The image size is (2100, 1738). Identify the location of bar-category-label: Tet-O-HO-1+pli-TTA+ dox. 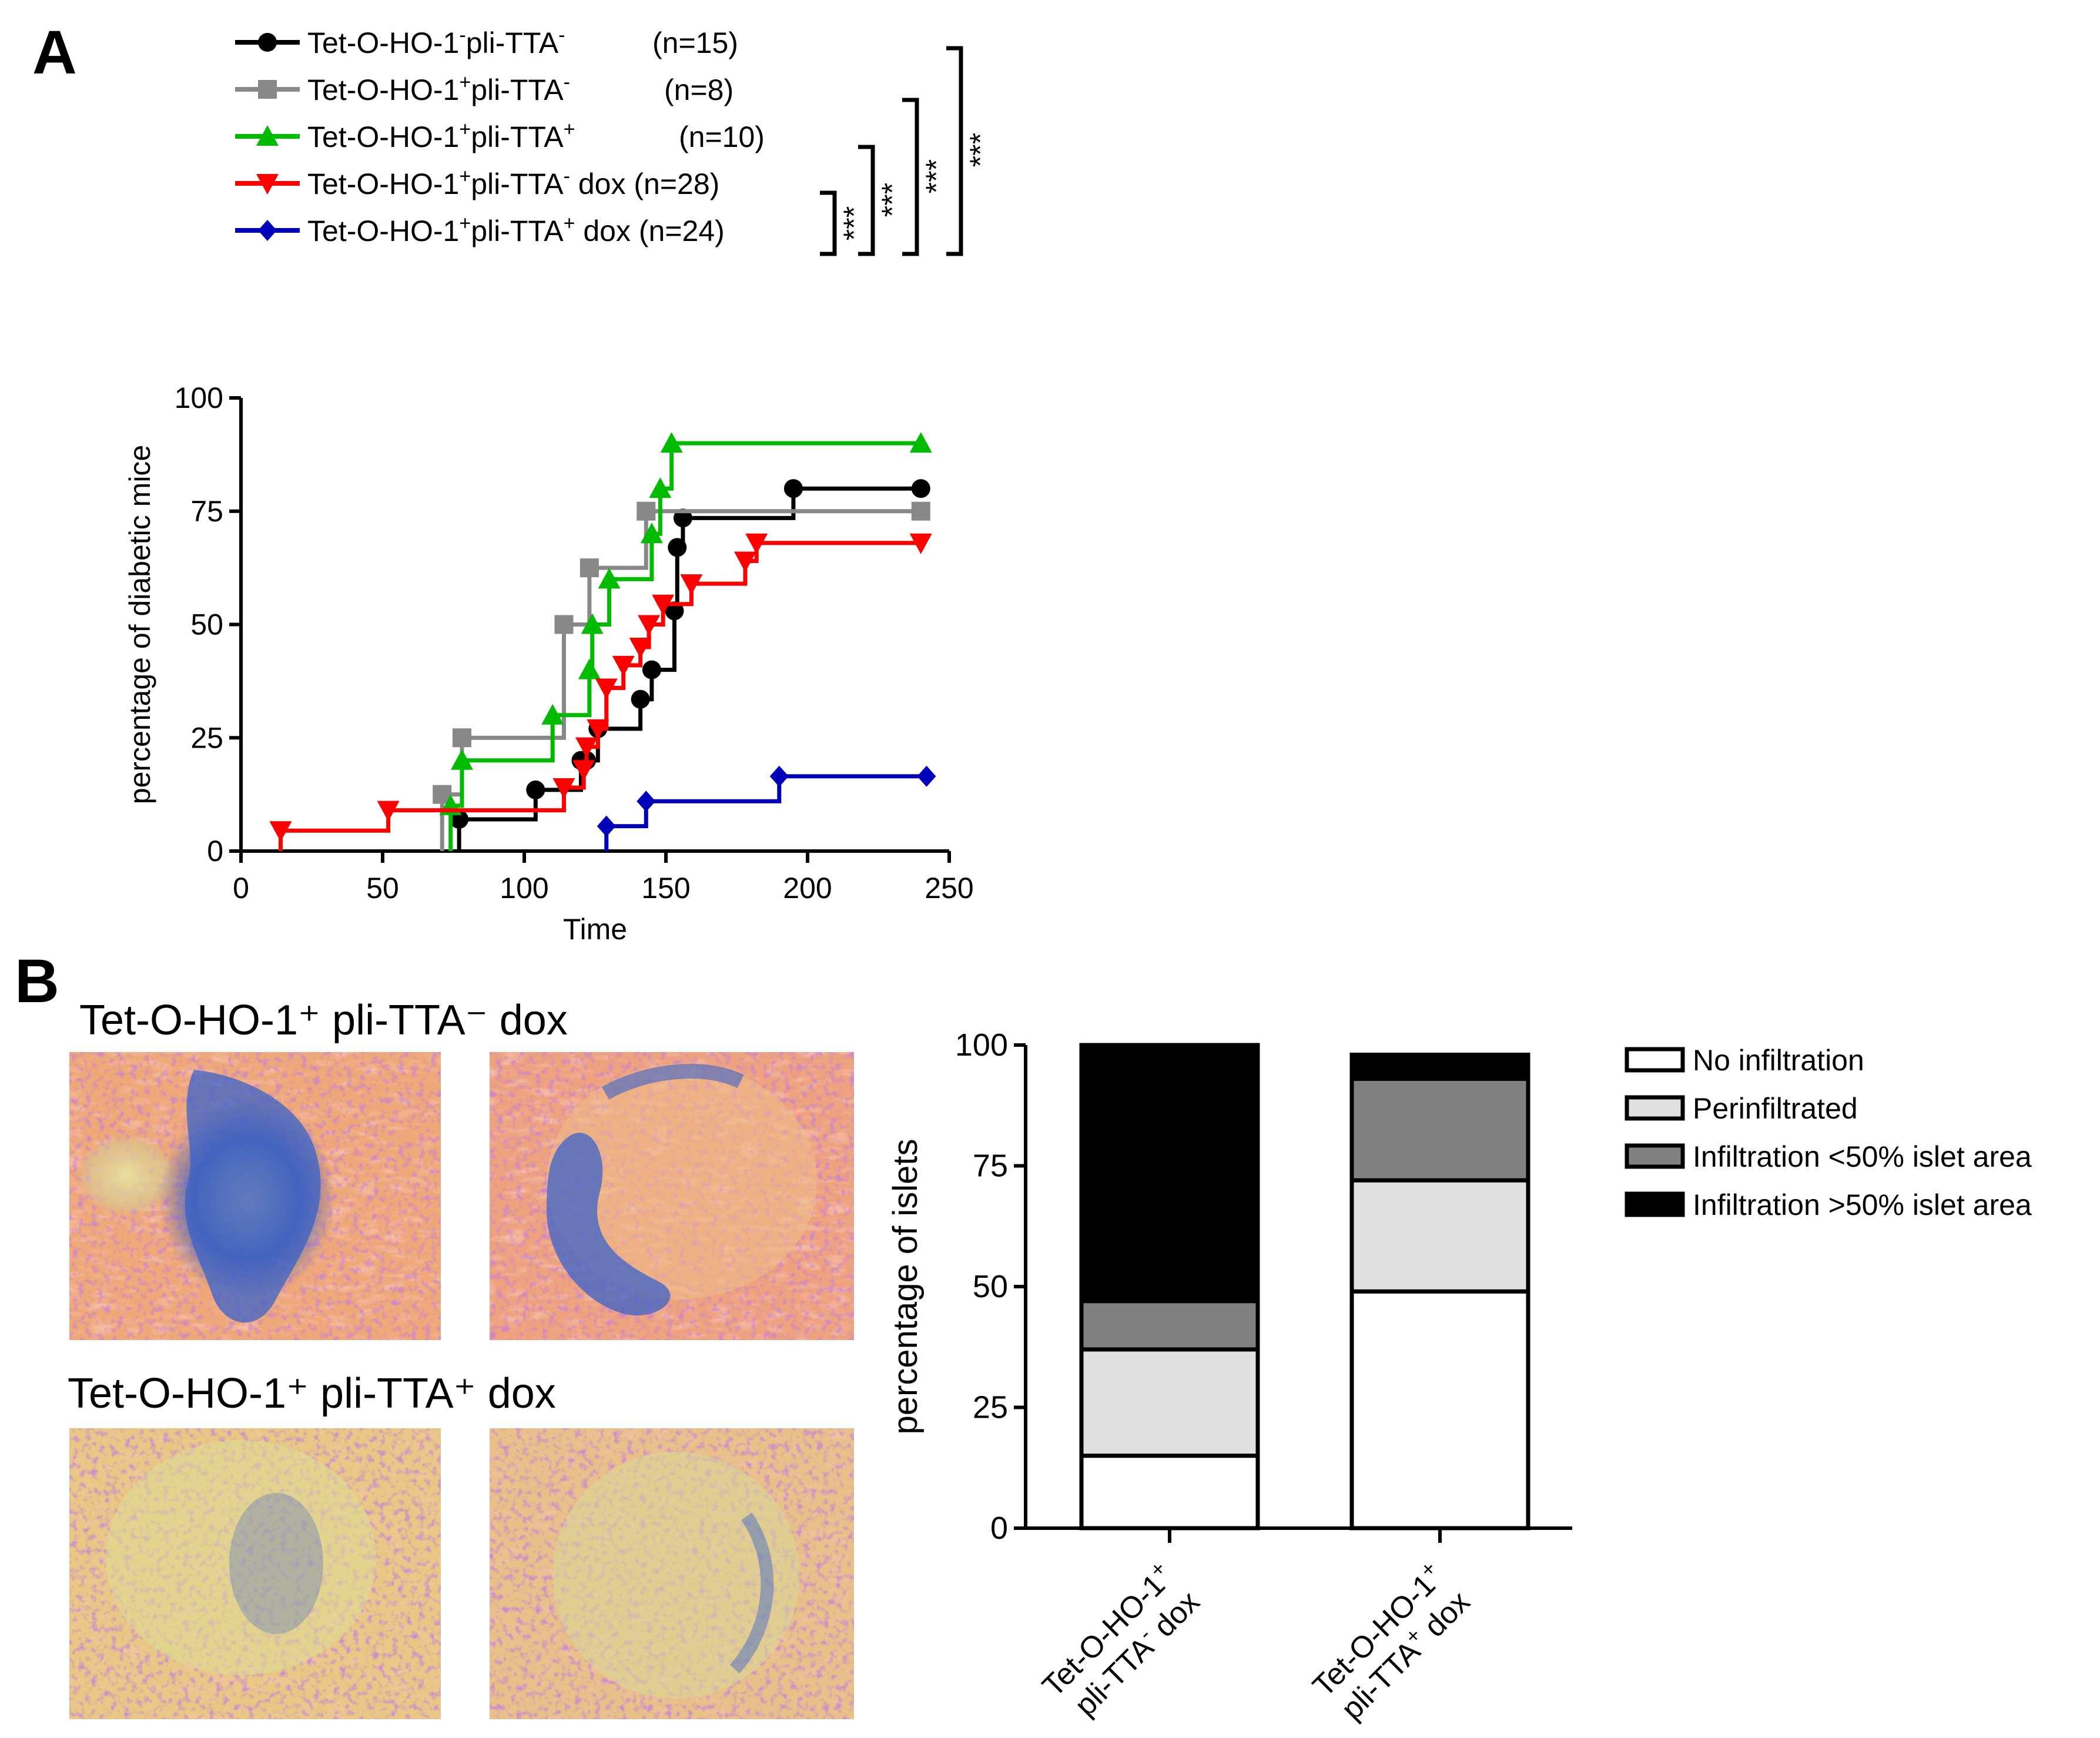
(1392, 1641).